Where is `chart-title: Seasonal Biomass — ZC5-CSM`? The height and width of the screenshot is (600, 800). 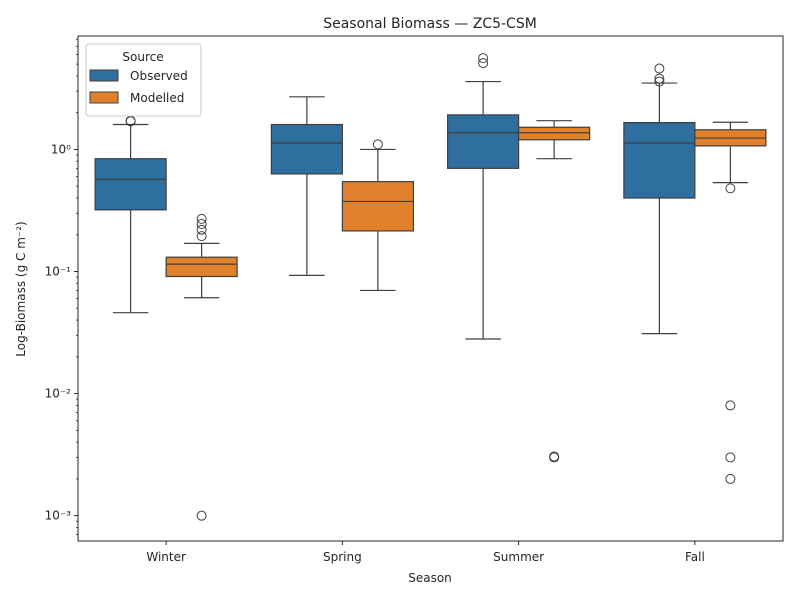
chart-title: Seasonal Biomass — ZC5-CSM is located at coordinates (430, 24).